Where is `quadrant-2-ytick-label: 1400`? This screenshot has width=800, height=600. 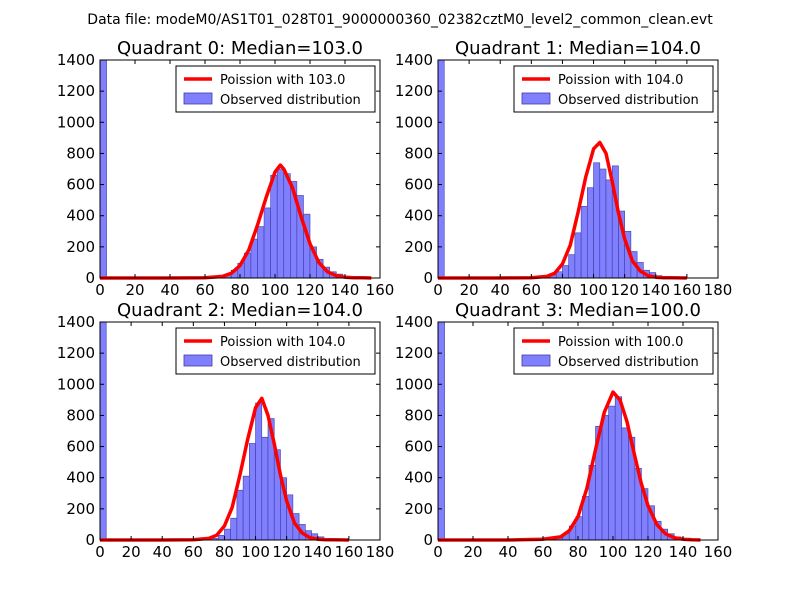
quadrant-2-ytick-label: 1400 is located at coordinates (76, 322).